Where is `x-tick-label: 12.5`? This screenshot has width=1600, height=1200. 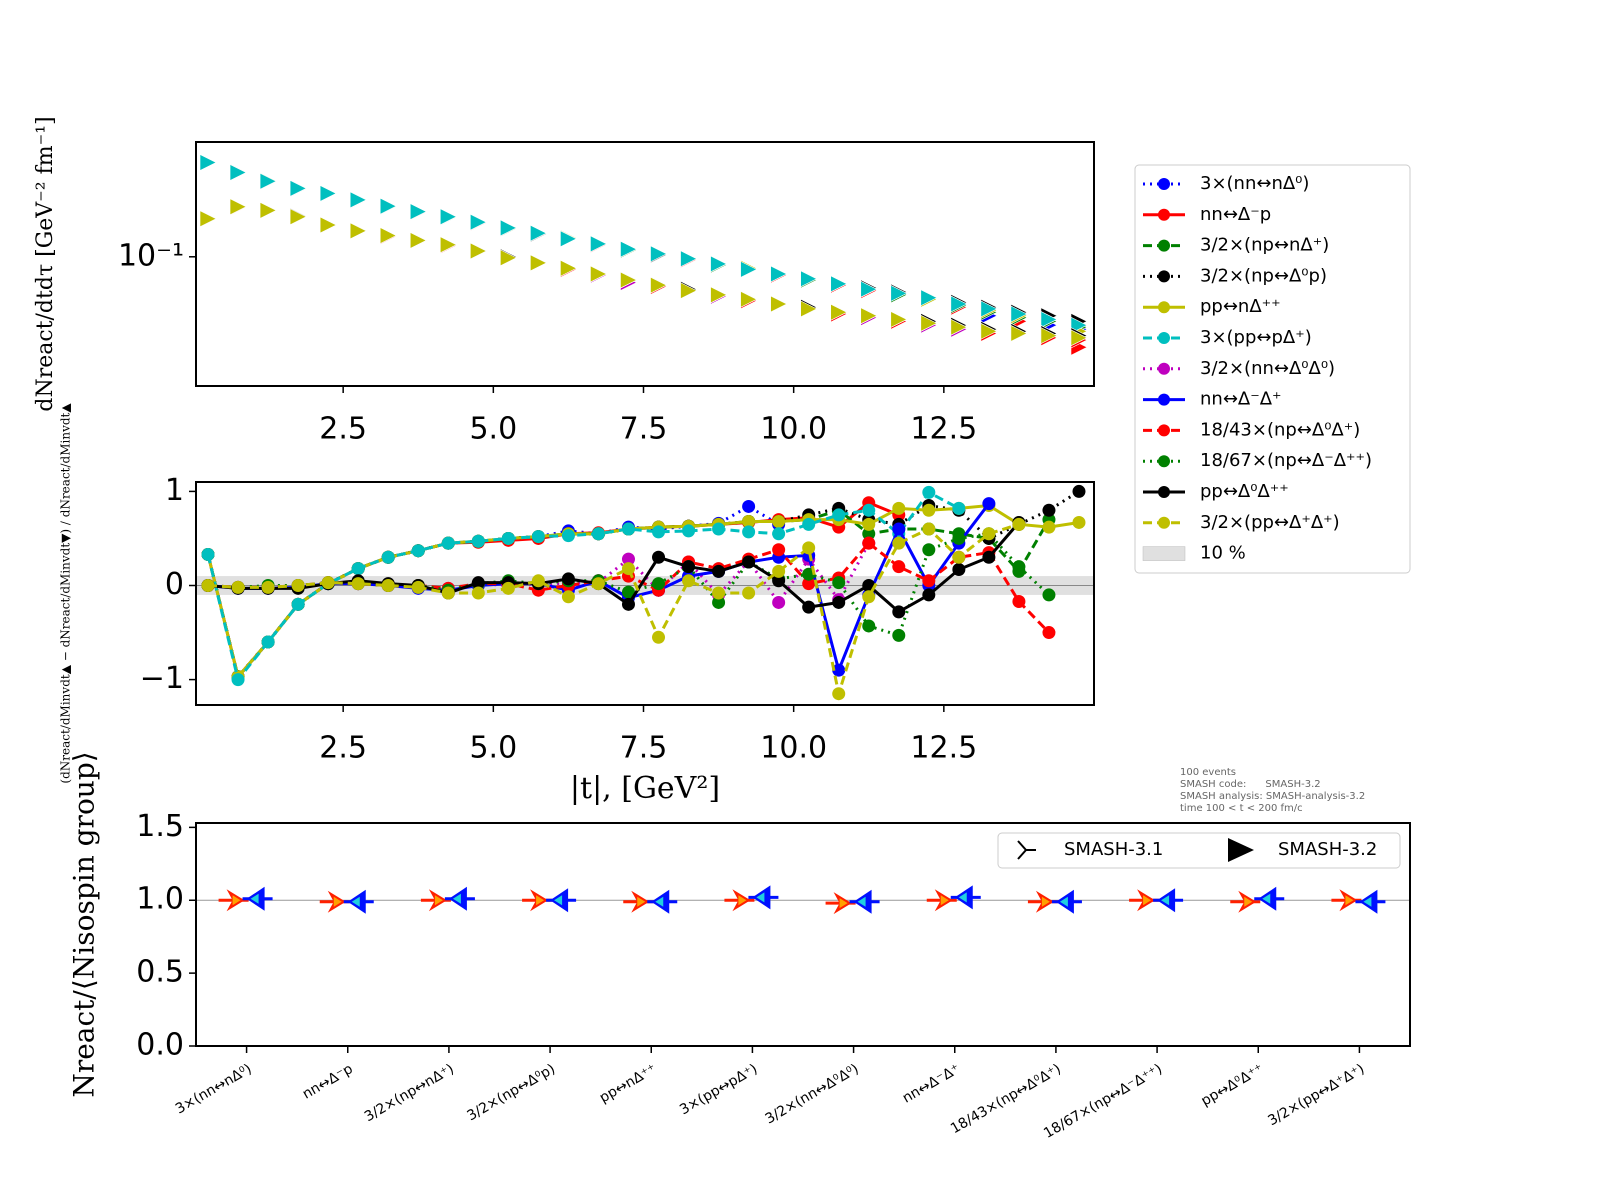 x-tick-label: 12.5 is located at coordinates (943, 429).